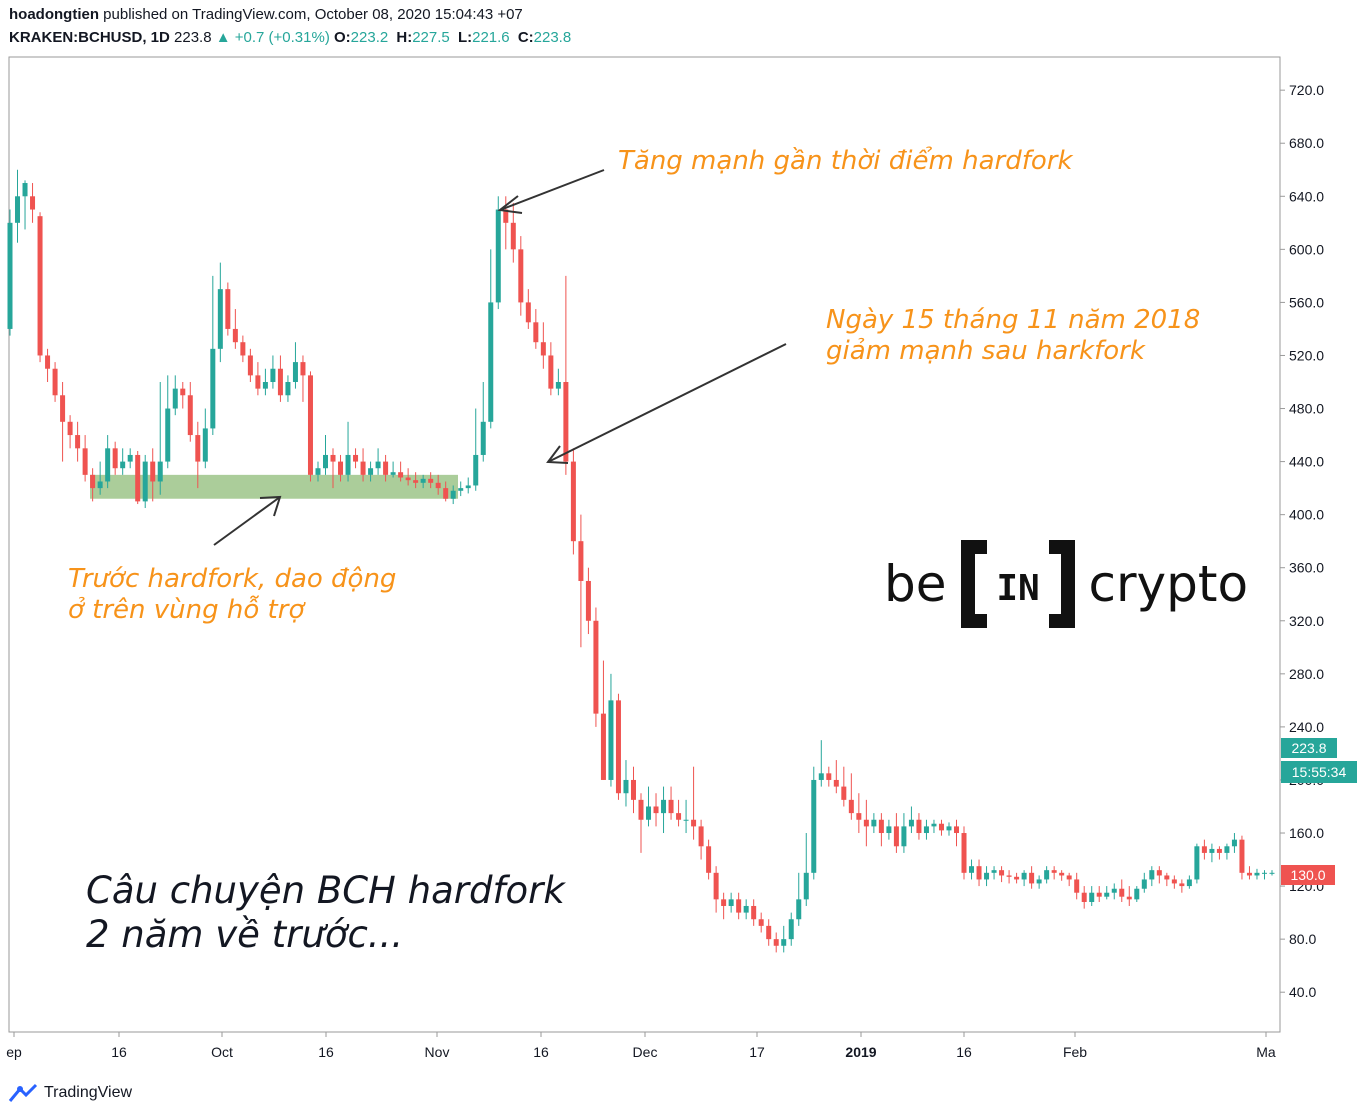 The width and height of the screenshot is (1370, 1117). Describe the element at coordinates (88, 1092) in the screenshot. I see `tradingview-brand: TradingView` at that location.